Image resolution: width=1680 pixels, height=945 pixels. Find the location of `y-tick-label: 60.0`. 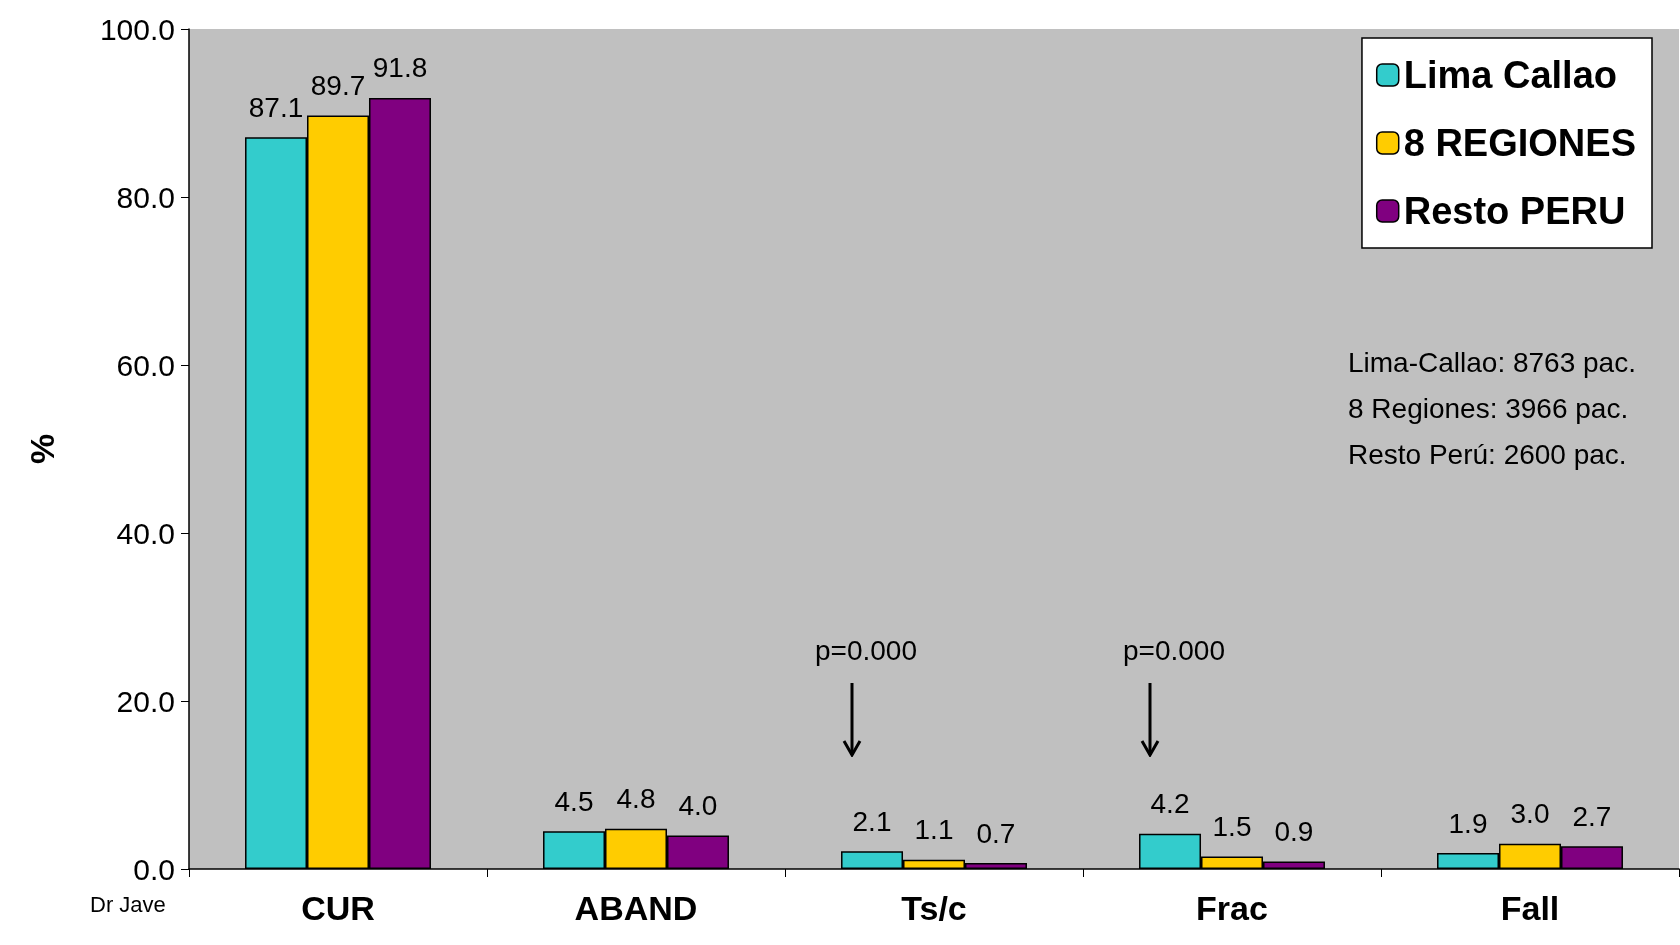

y-tick-label: 60.0 is located at coordinates (145, 365).